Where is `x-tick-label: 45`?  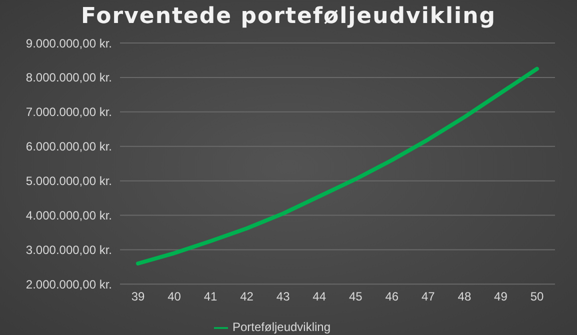 x-tick-label: 45 is located at coordinates (355, 297).